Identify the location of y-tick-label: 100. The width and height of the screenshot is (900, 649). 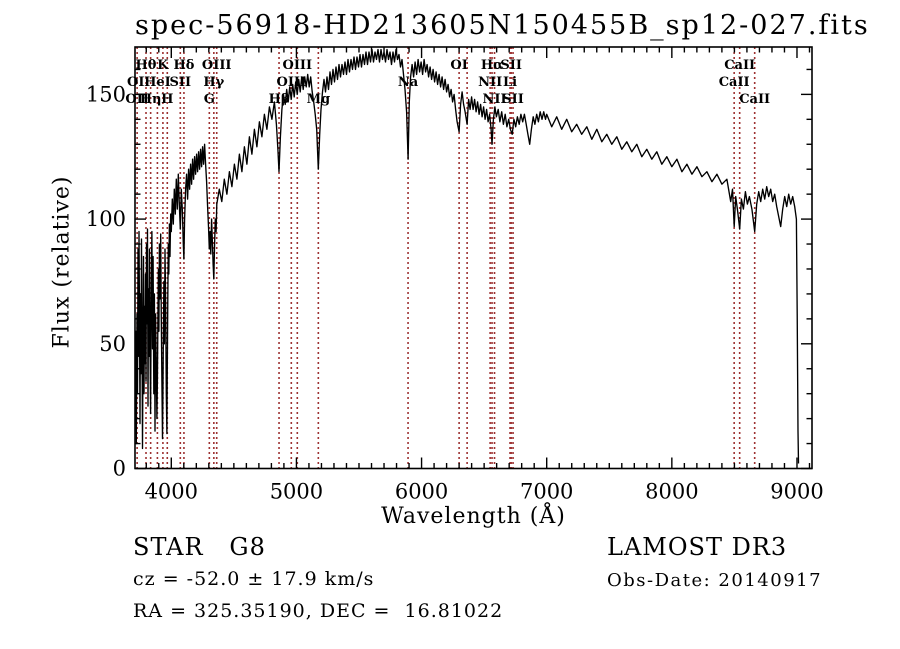
(106, 219).